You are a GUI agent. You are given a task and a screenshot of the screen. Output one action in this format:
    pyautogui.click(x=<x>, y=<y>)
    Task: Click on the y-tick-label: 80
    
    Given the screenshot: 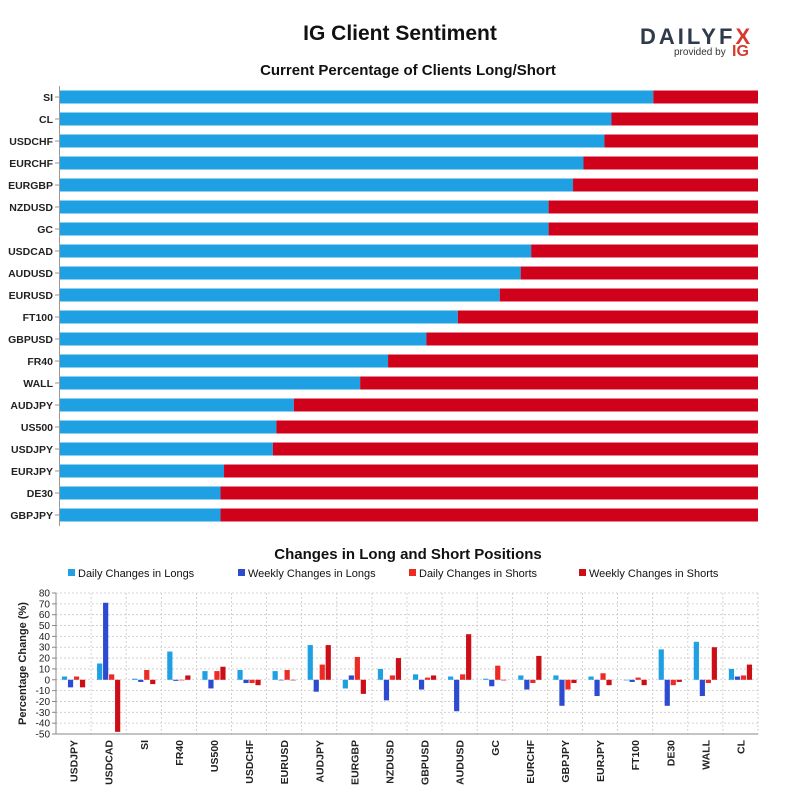 What is the action you would take?
    pyautogui.click(x=45, y=594)
    